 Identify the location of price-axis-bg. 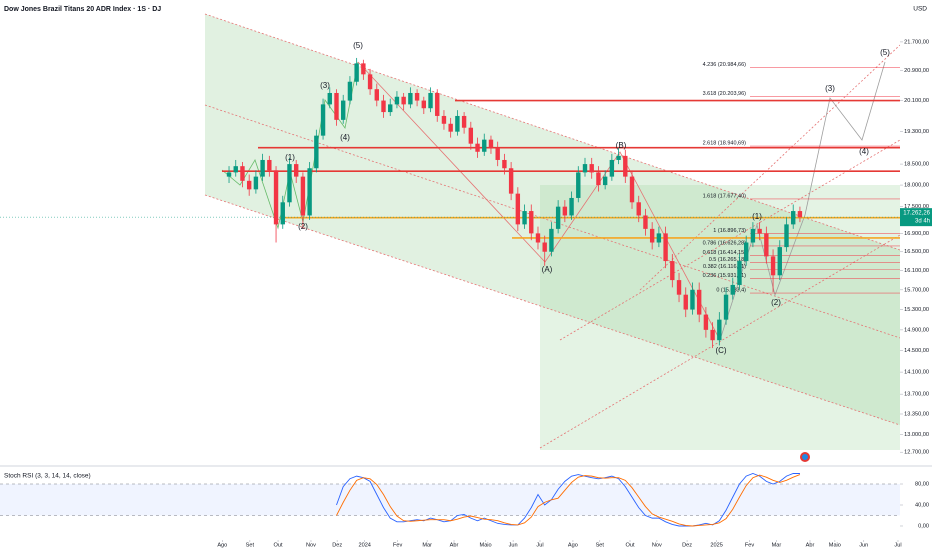
(916, 275).